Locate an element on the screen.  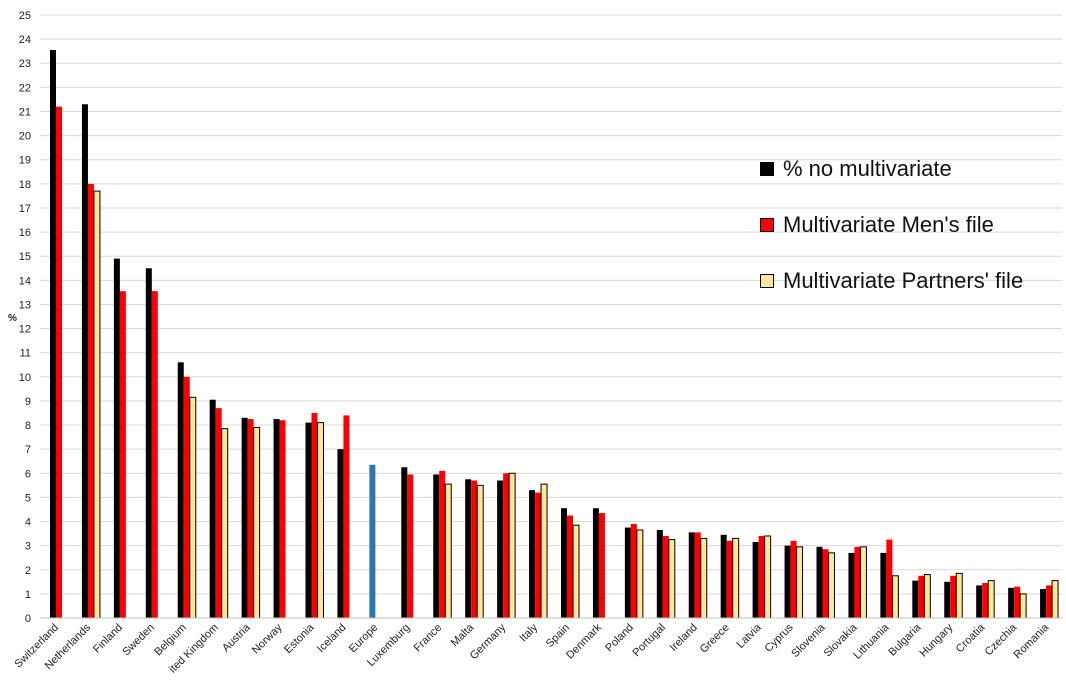
bar-belgium-s0 is located at coordinates (180, 490).